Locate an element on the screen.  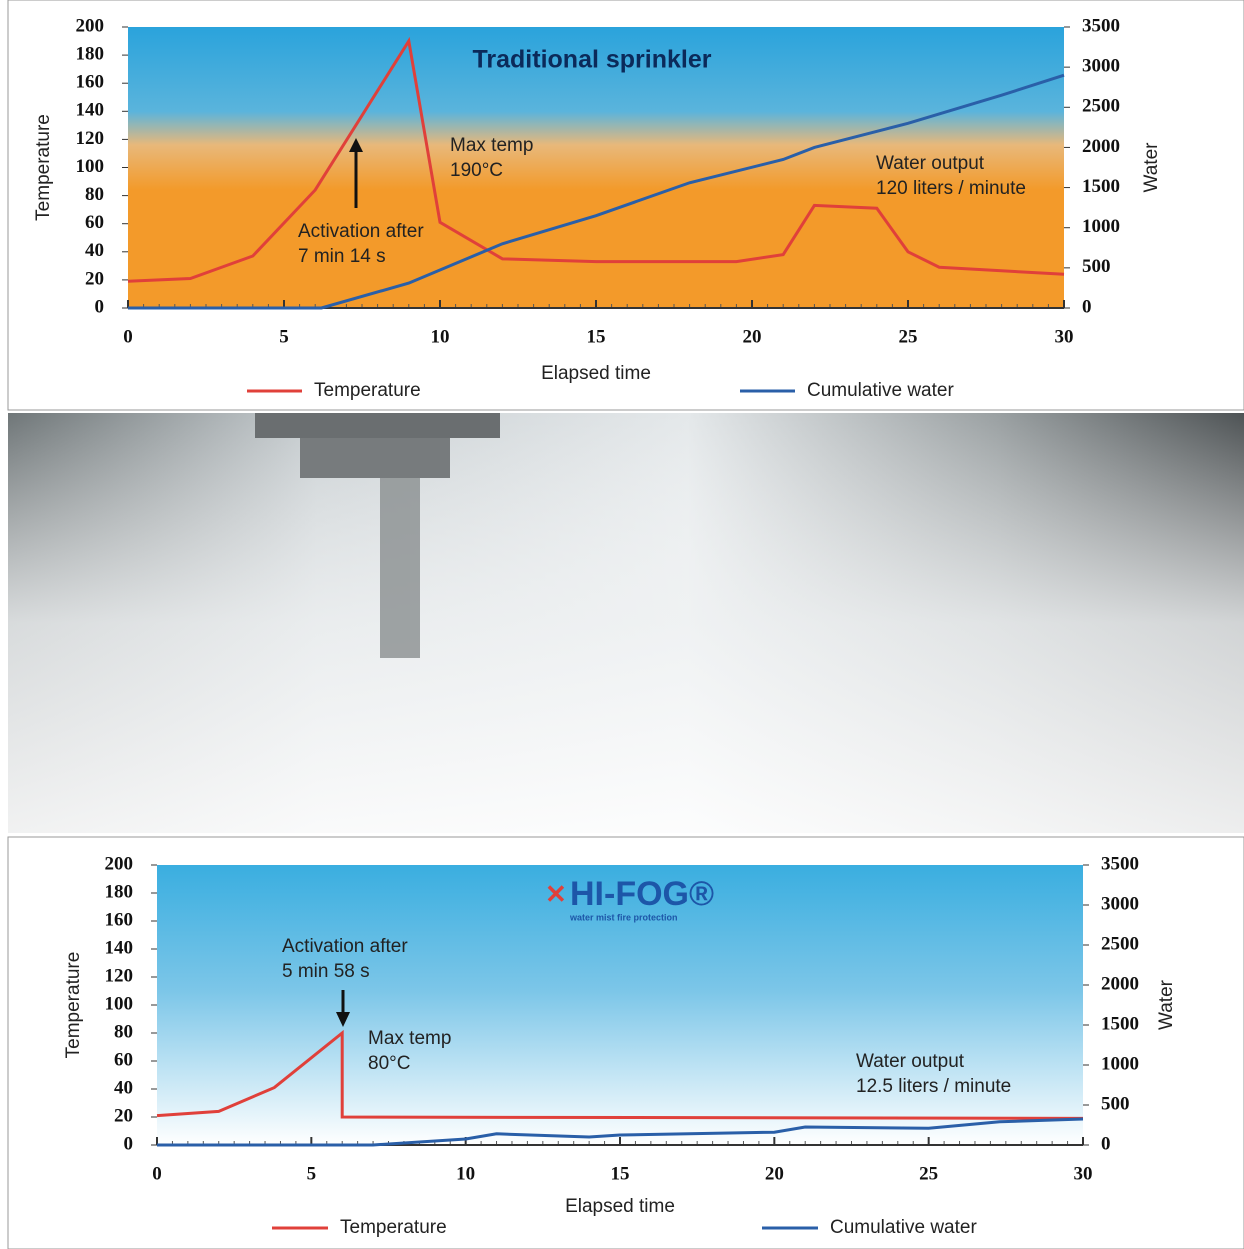
logo: HI-FOG® is located at coordinates (642, 894).